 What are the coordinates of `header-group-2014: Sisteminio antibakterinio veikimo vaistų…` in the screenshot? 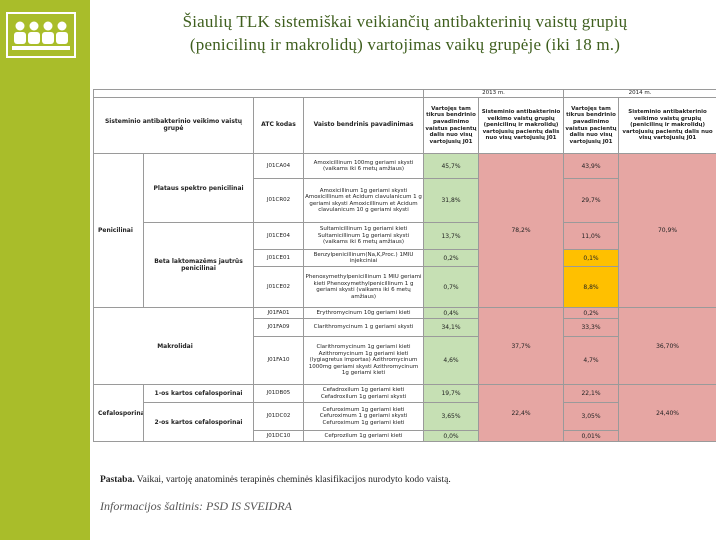 It's located at (667, 125).